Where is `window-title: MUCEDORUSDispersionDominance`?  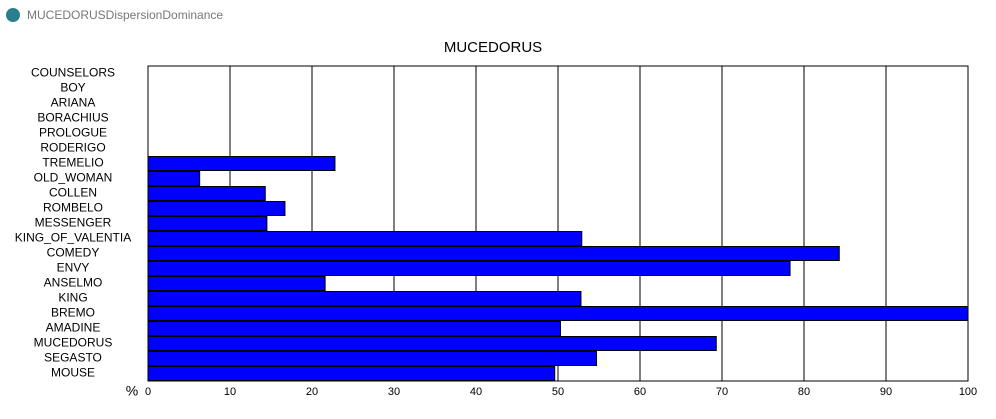 window-title: MUCEDORUSDispersionDominance is located at coordinates (125, 15).